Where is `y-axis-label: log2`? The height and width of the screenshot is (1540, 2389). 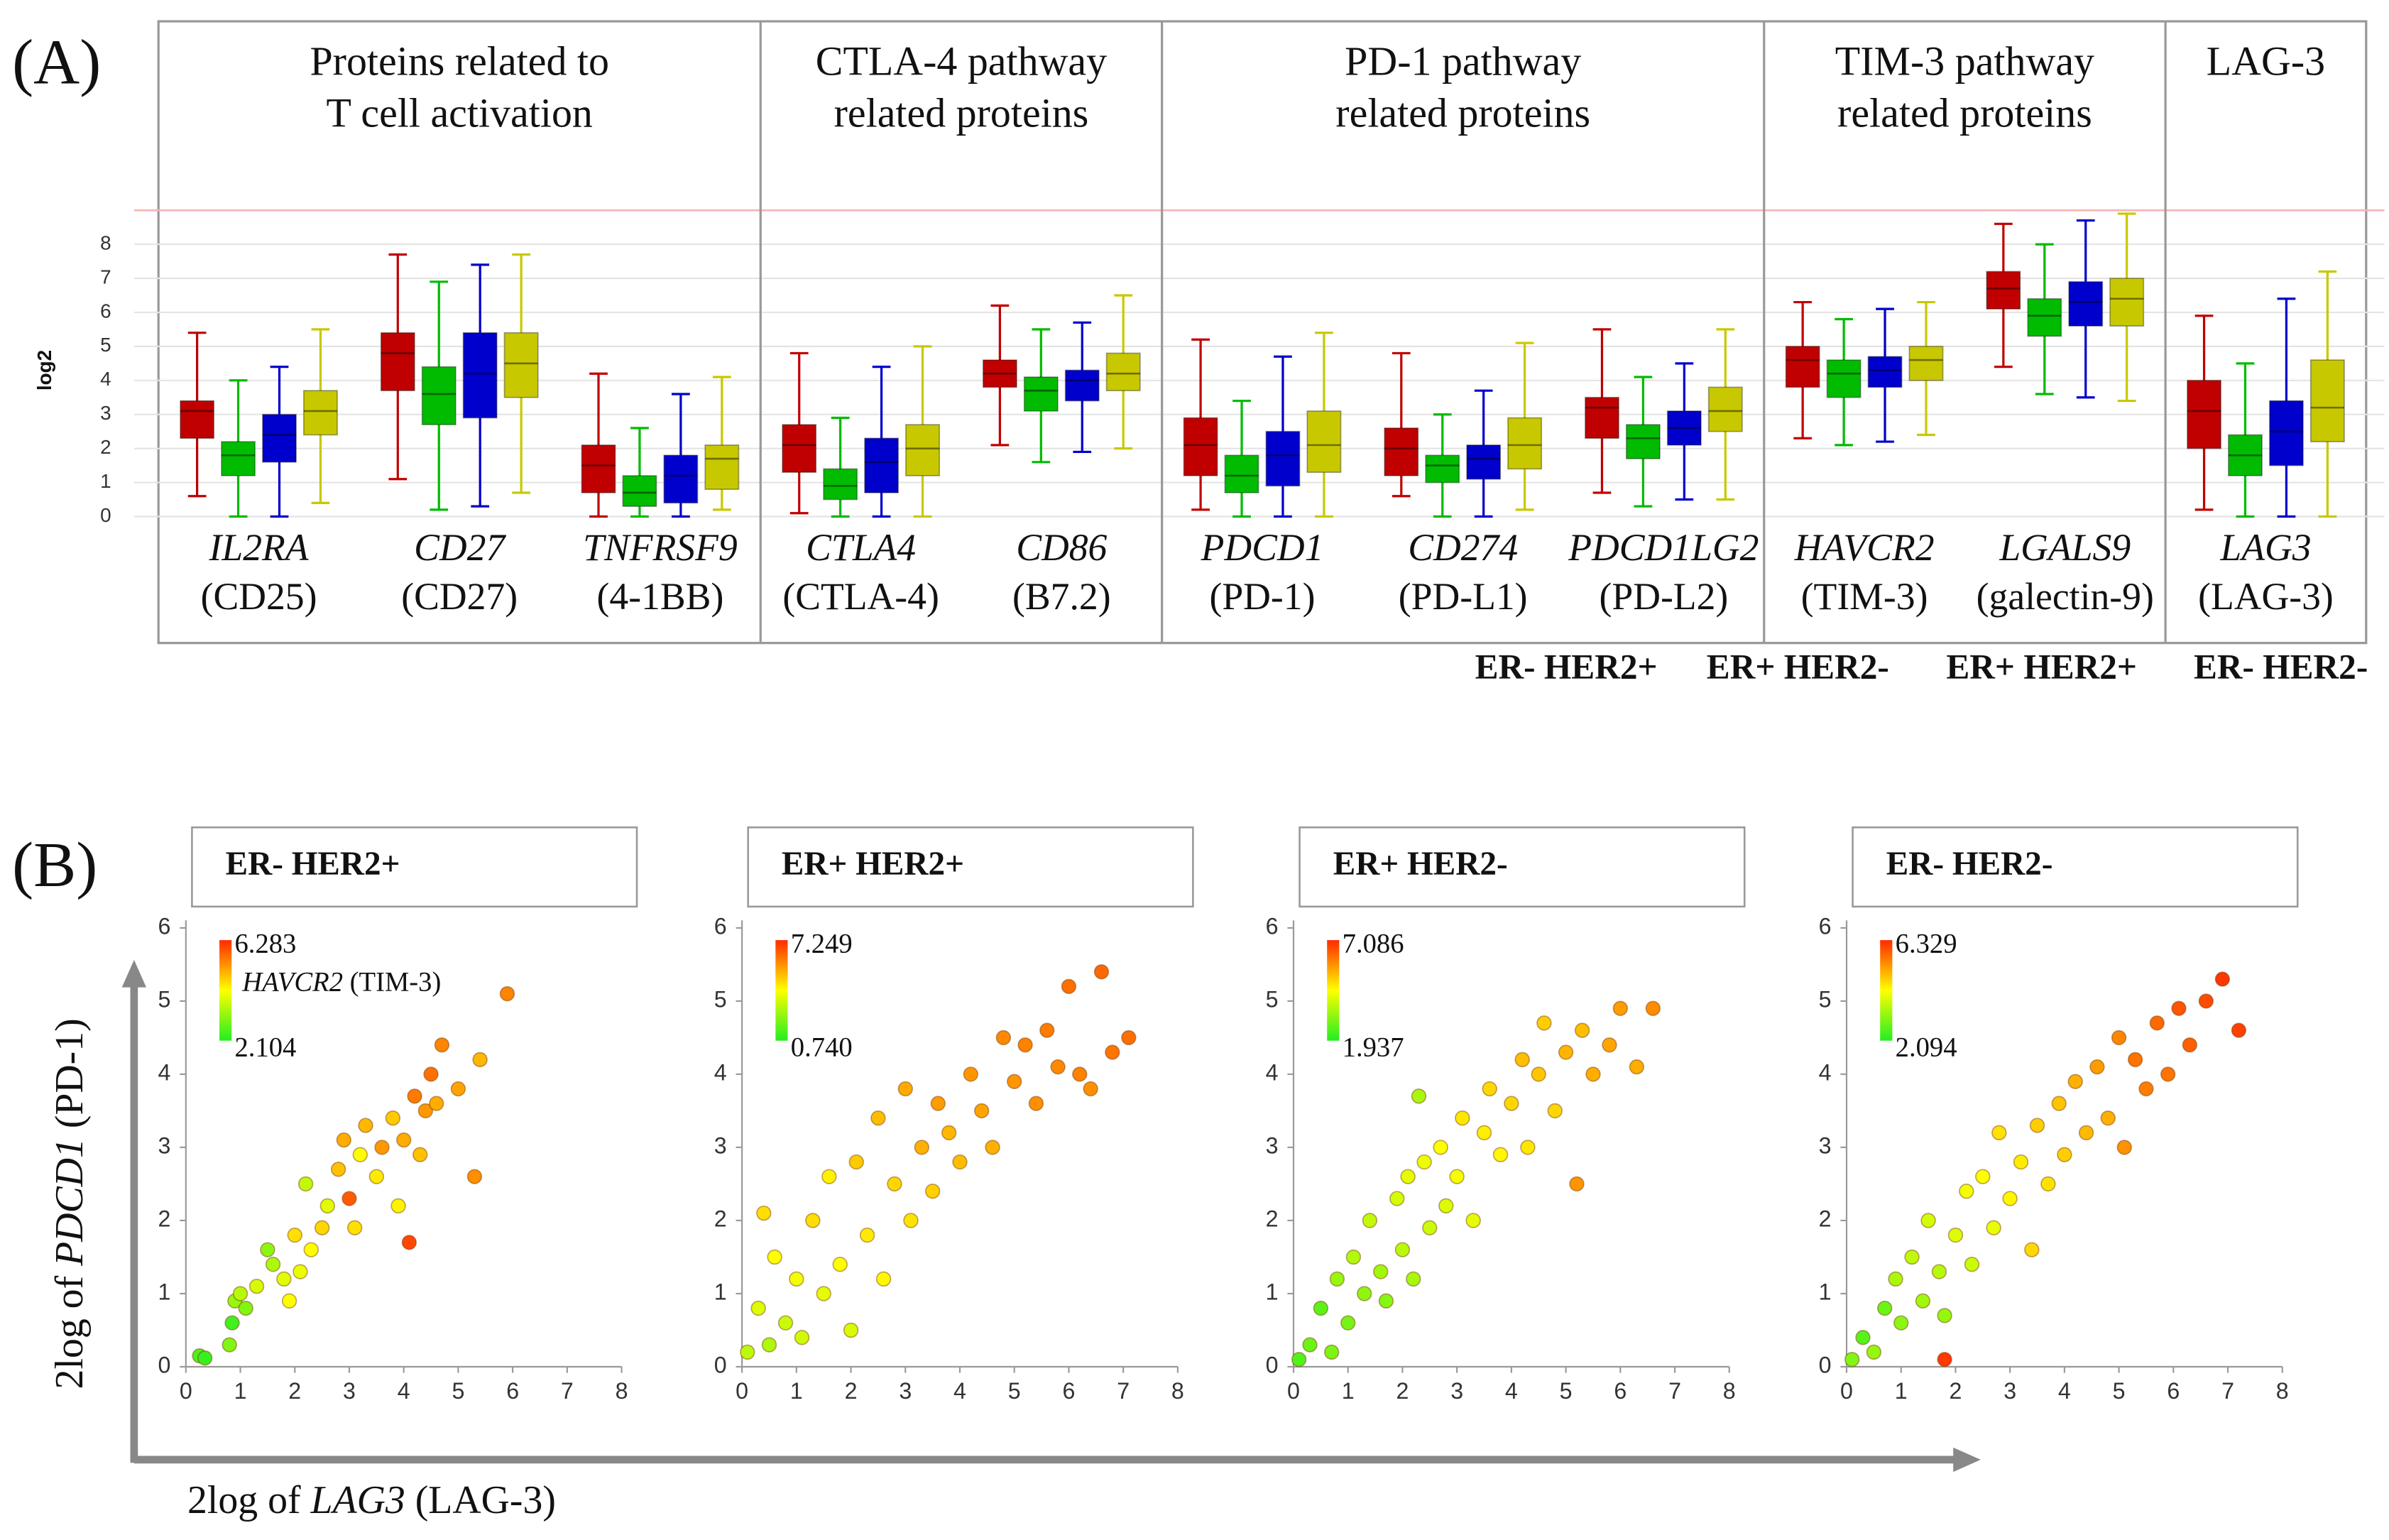 y-axis-label: log2 is located at coordinates (44, 370).